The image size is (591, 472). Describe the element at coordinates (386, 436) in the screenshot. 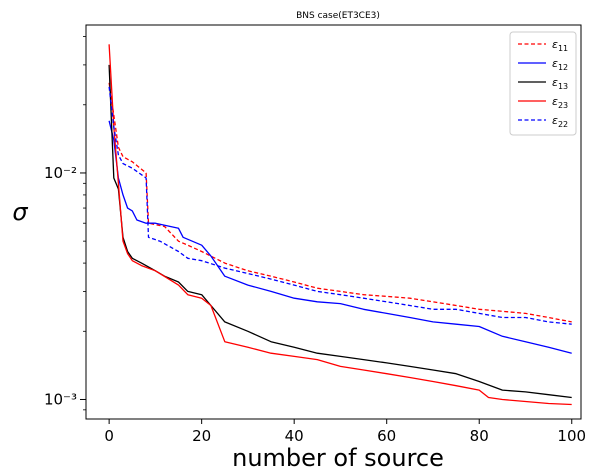

I see `x-tick-label: 60` at that location.